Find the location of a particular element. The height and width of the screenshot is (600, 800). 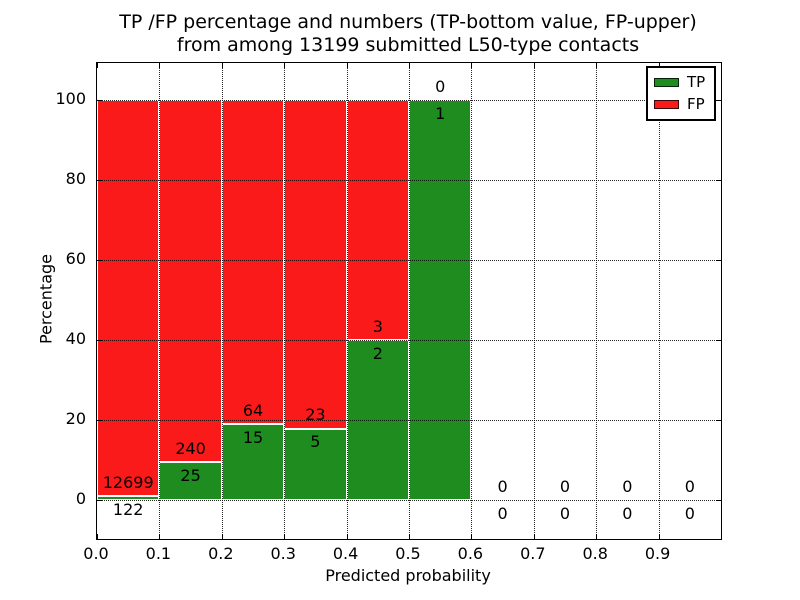

x-tick-label: 0.6 is located at coordinates (470, 553).